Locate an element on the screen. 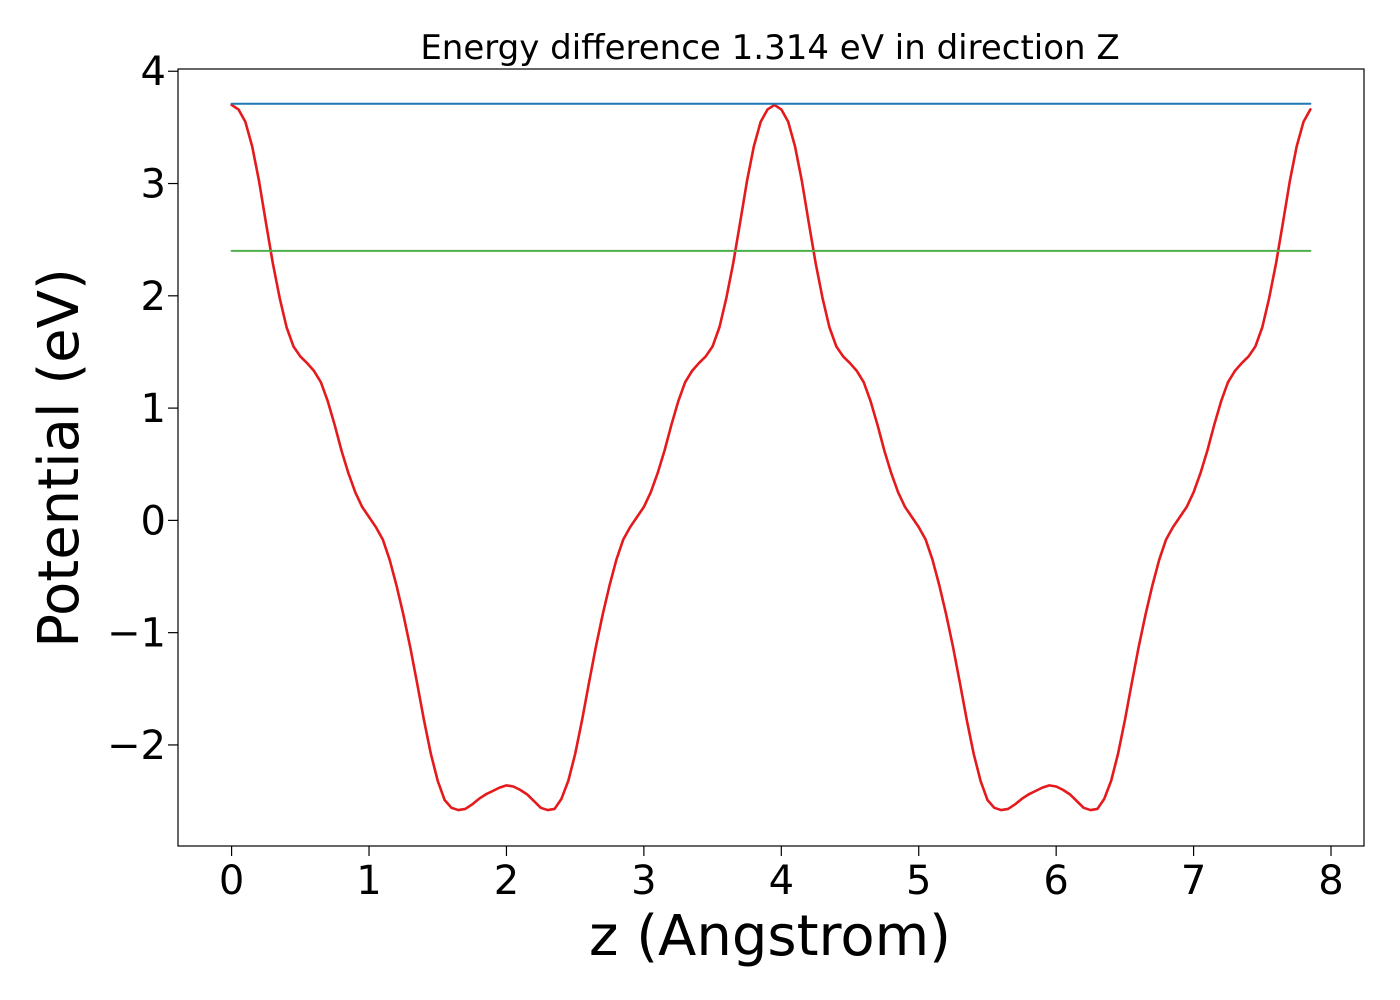 The image size is (1400, 1000). y-tick-label: 1 is located at coordinates (153, 409).